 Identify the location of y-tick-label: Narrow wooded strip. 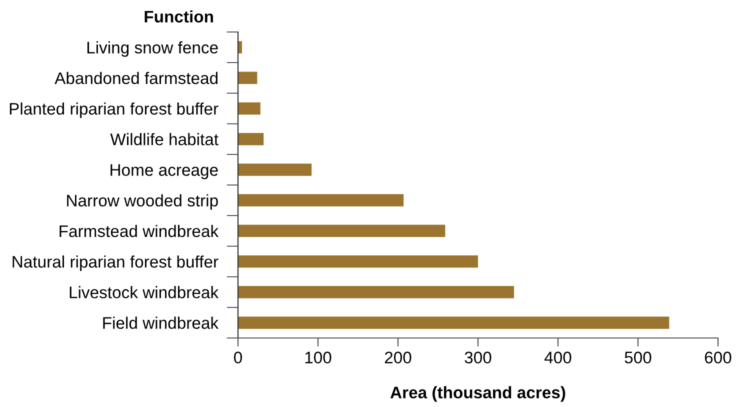
(142, 202).